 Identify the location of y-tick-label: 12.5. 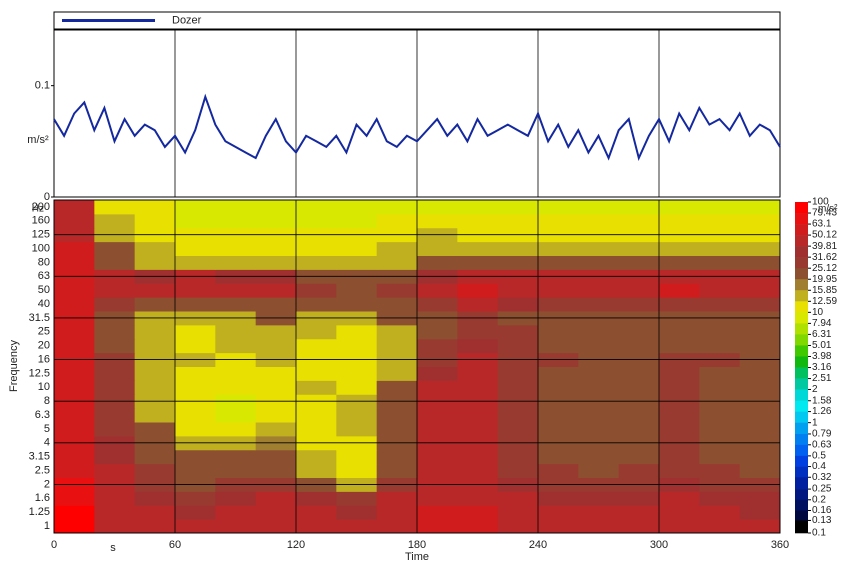
(39, 373).